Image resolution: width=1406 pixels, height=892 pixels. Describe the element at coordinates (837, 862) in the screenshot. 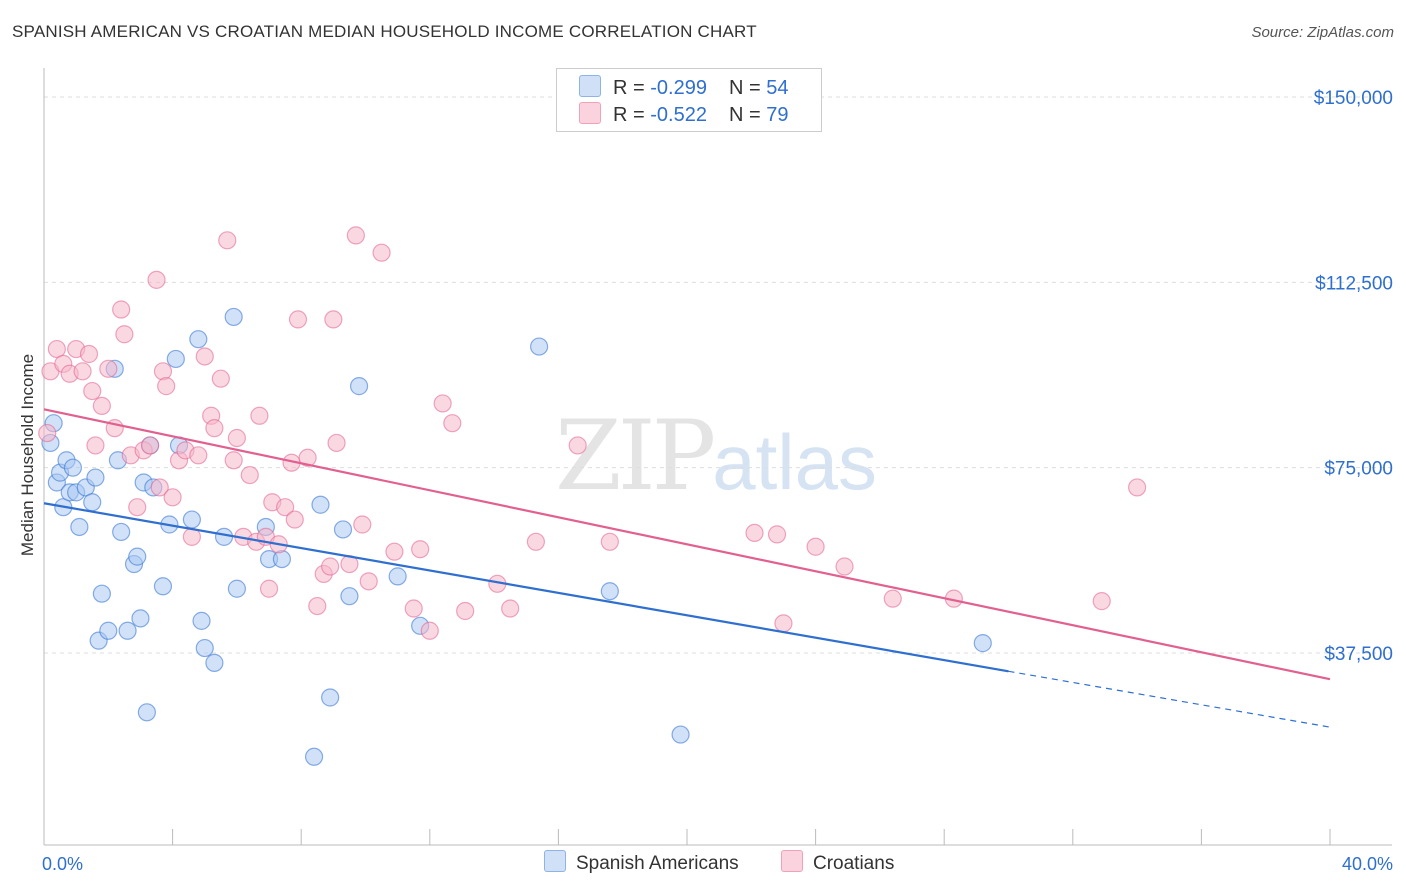

I see `legend-item-croatians: Croatians` at that location.